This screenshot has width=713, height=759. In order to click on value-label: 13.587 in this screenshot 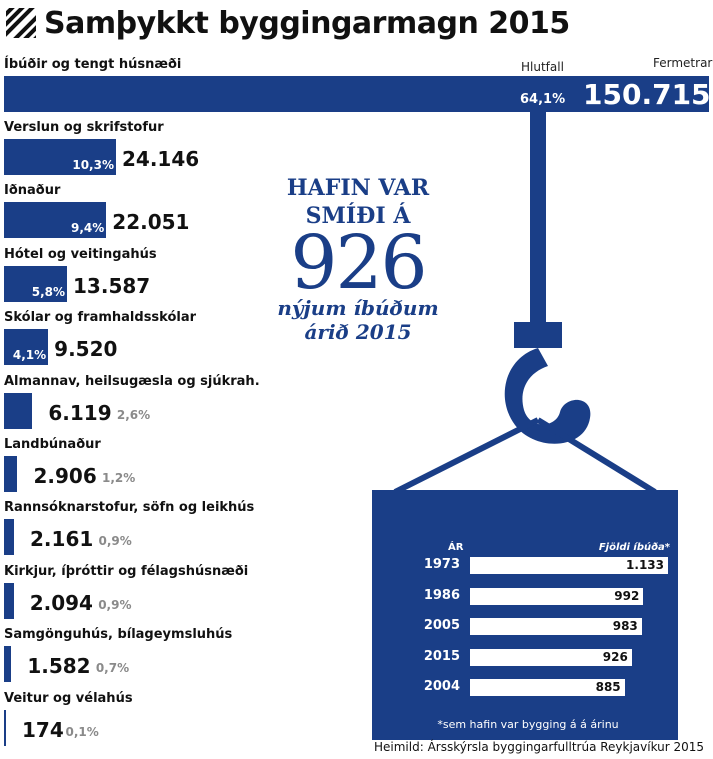, I will do `click(112, 285)`.